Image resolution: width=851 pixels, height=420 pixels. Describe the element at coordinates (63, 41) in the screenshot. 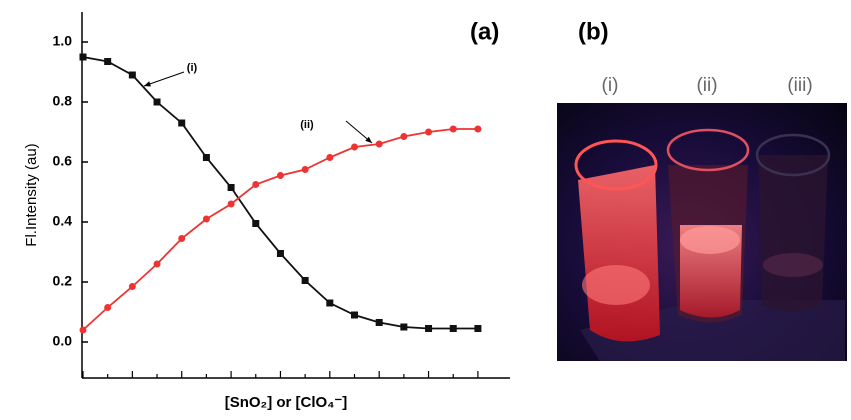

I see `y-tick-label: 1.0` at that location.